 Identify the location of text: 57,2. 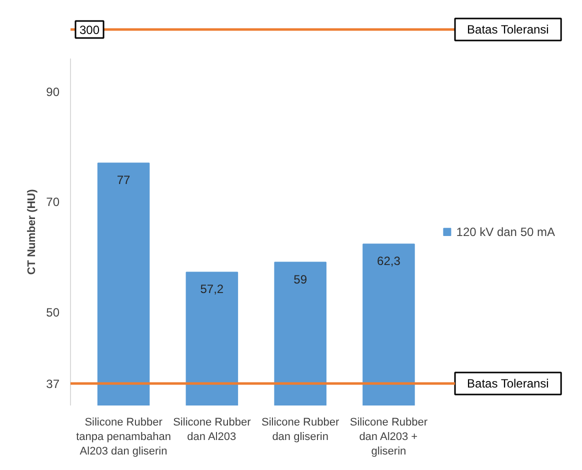
(212, 289).